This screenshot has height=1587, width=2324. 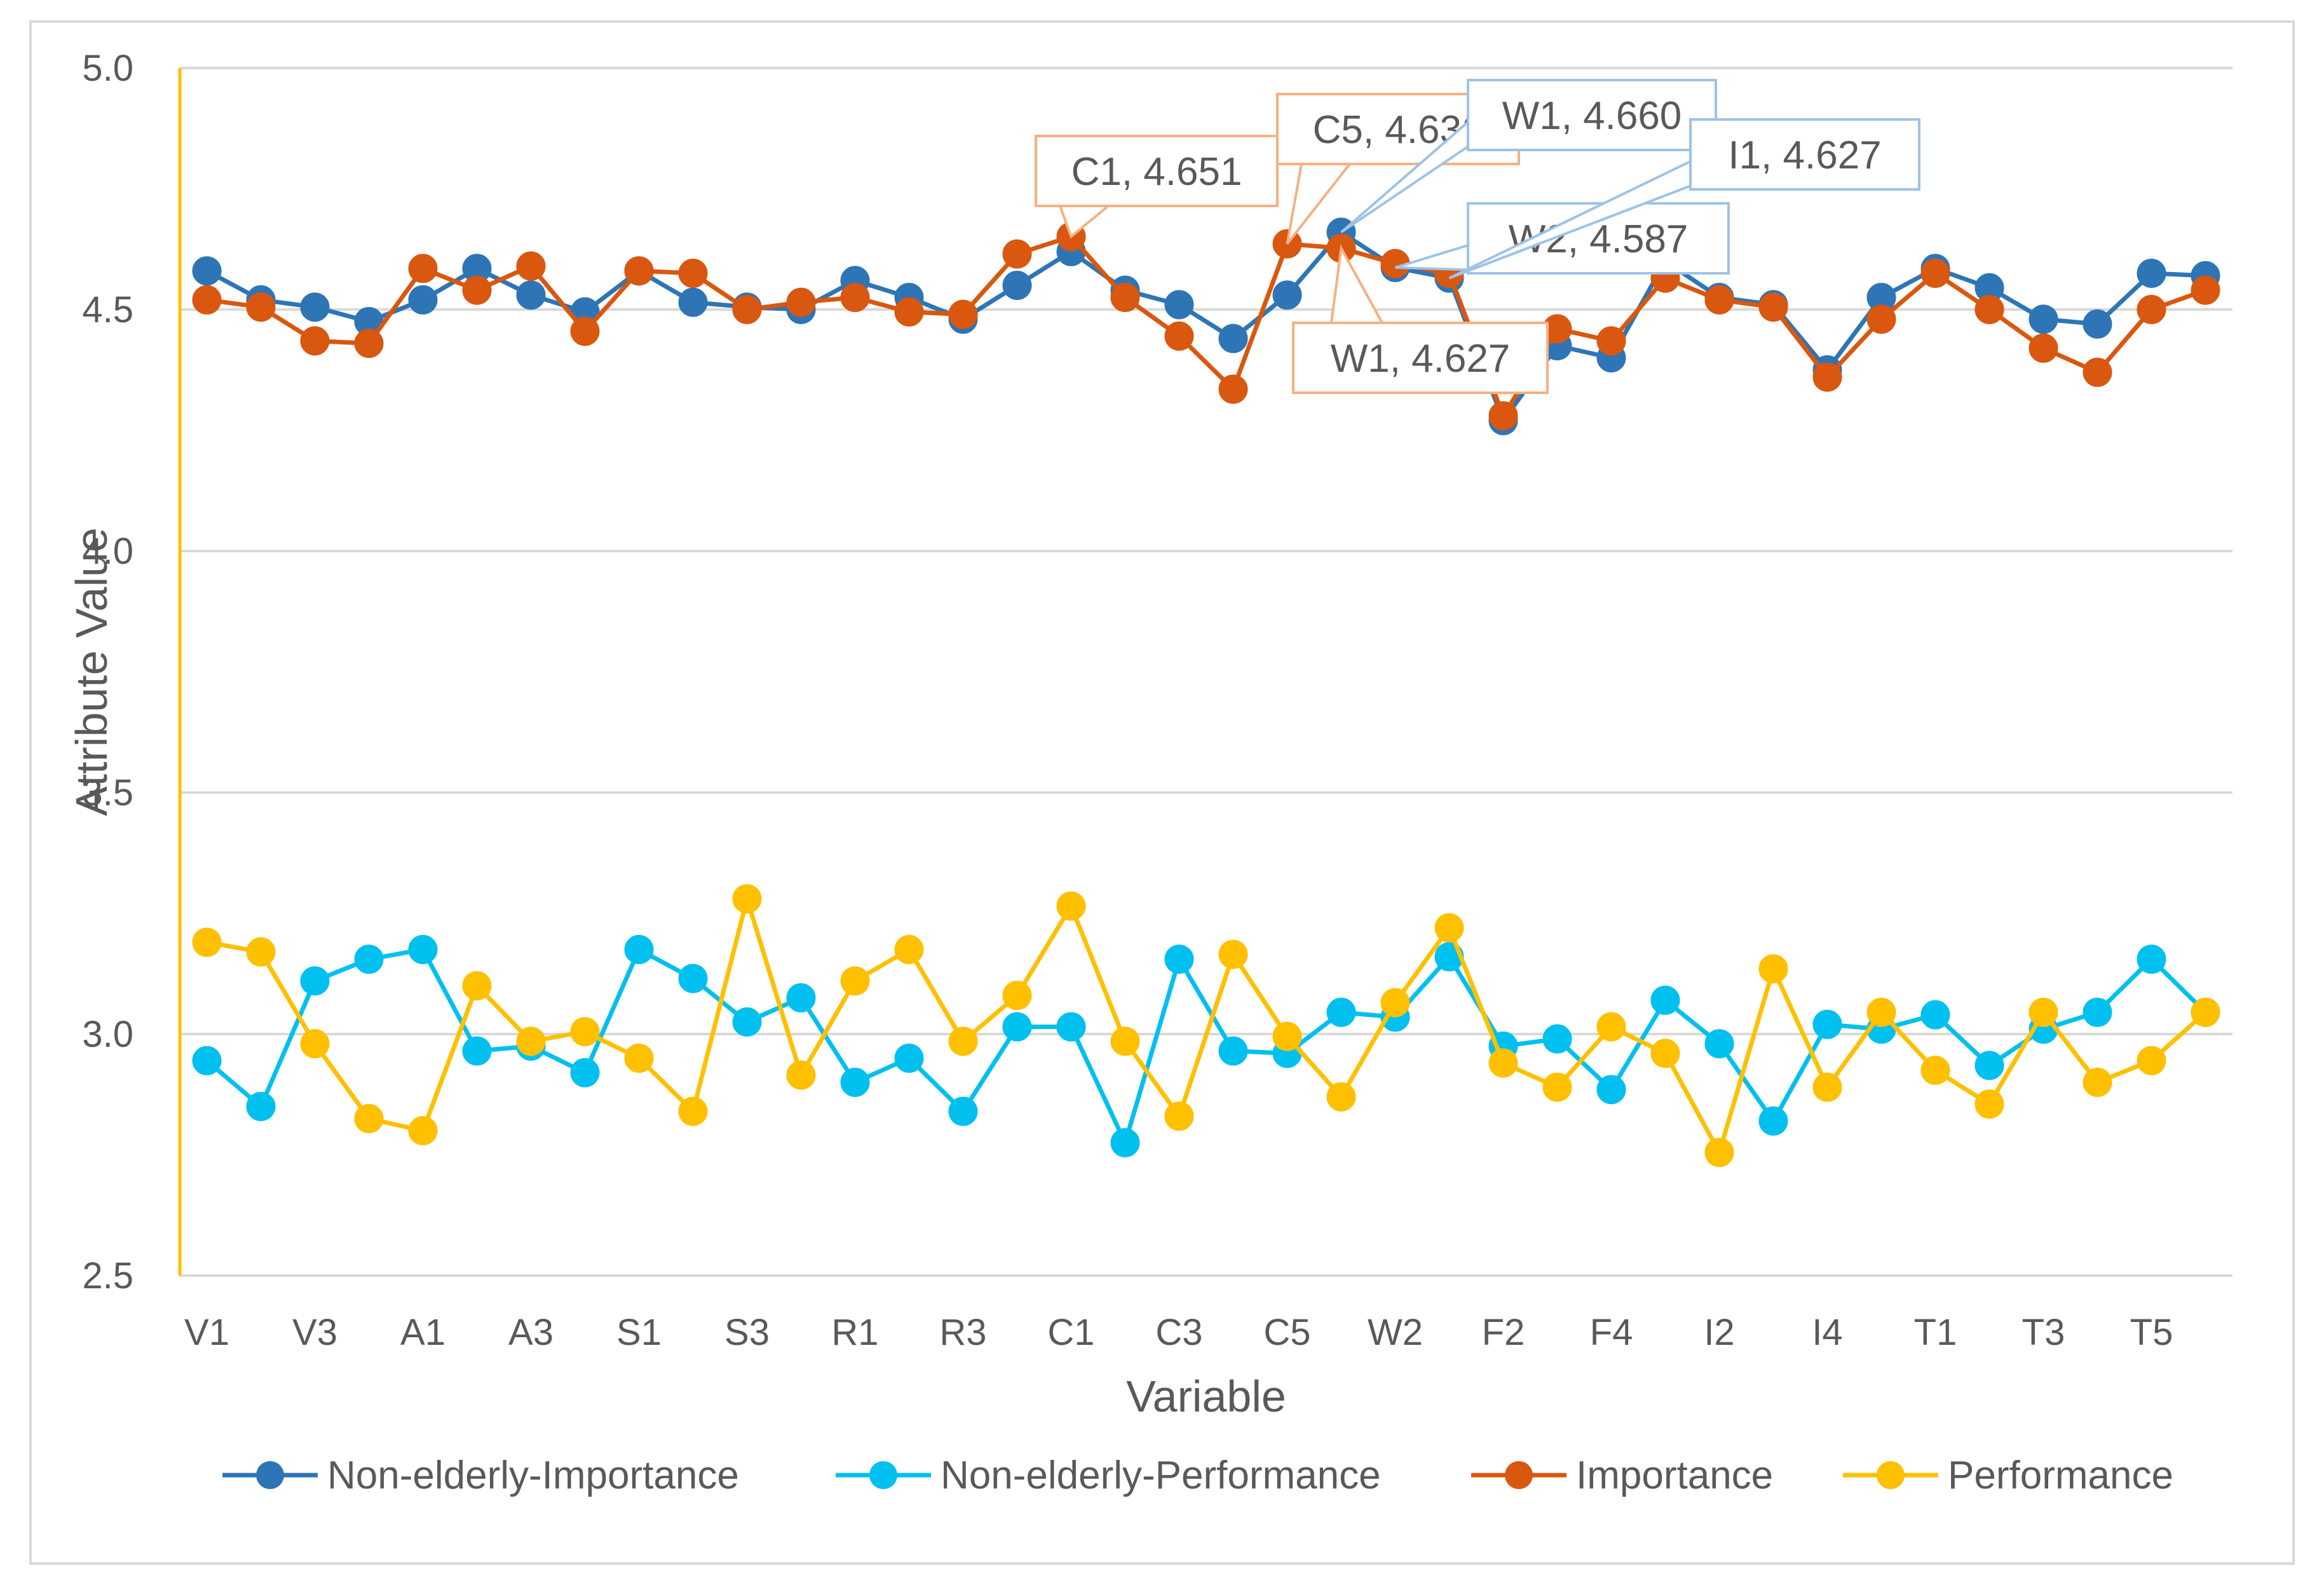 What do you see at coordinates (107, 1276) in the screenshot?
I see `y-tick-label: 2.5` at bounding box center [107, 1276].